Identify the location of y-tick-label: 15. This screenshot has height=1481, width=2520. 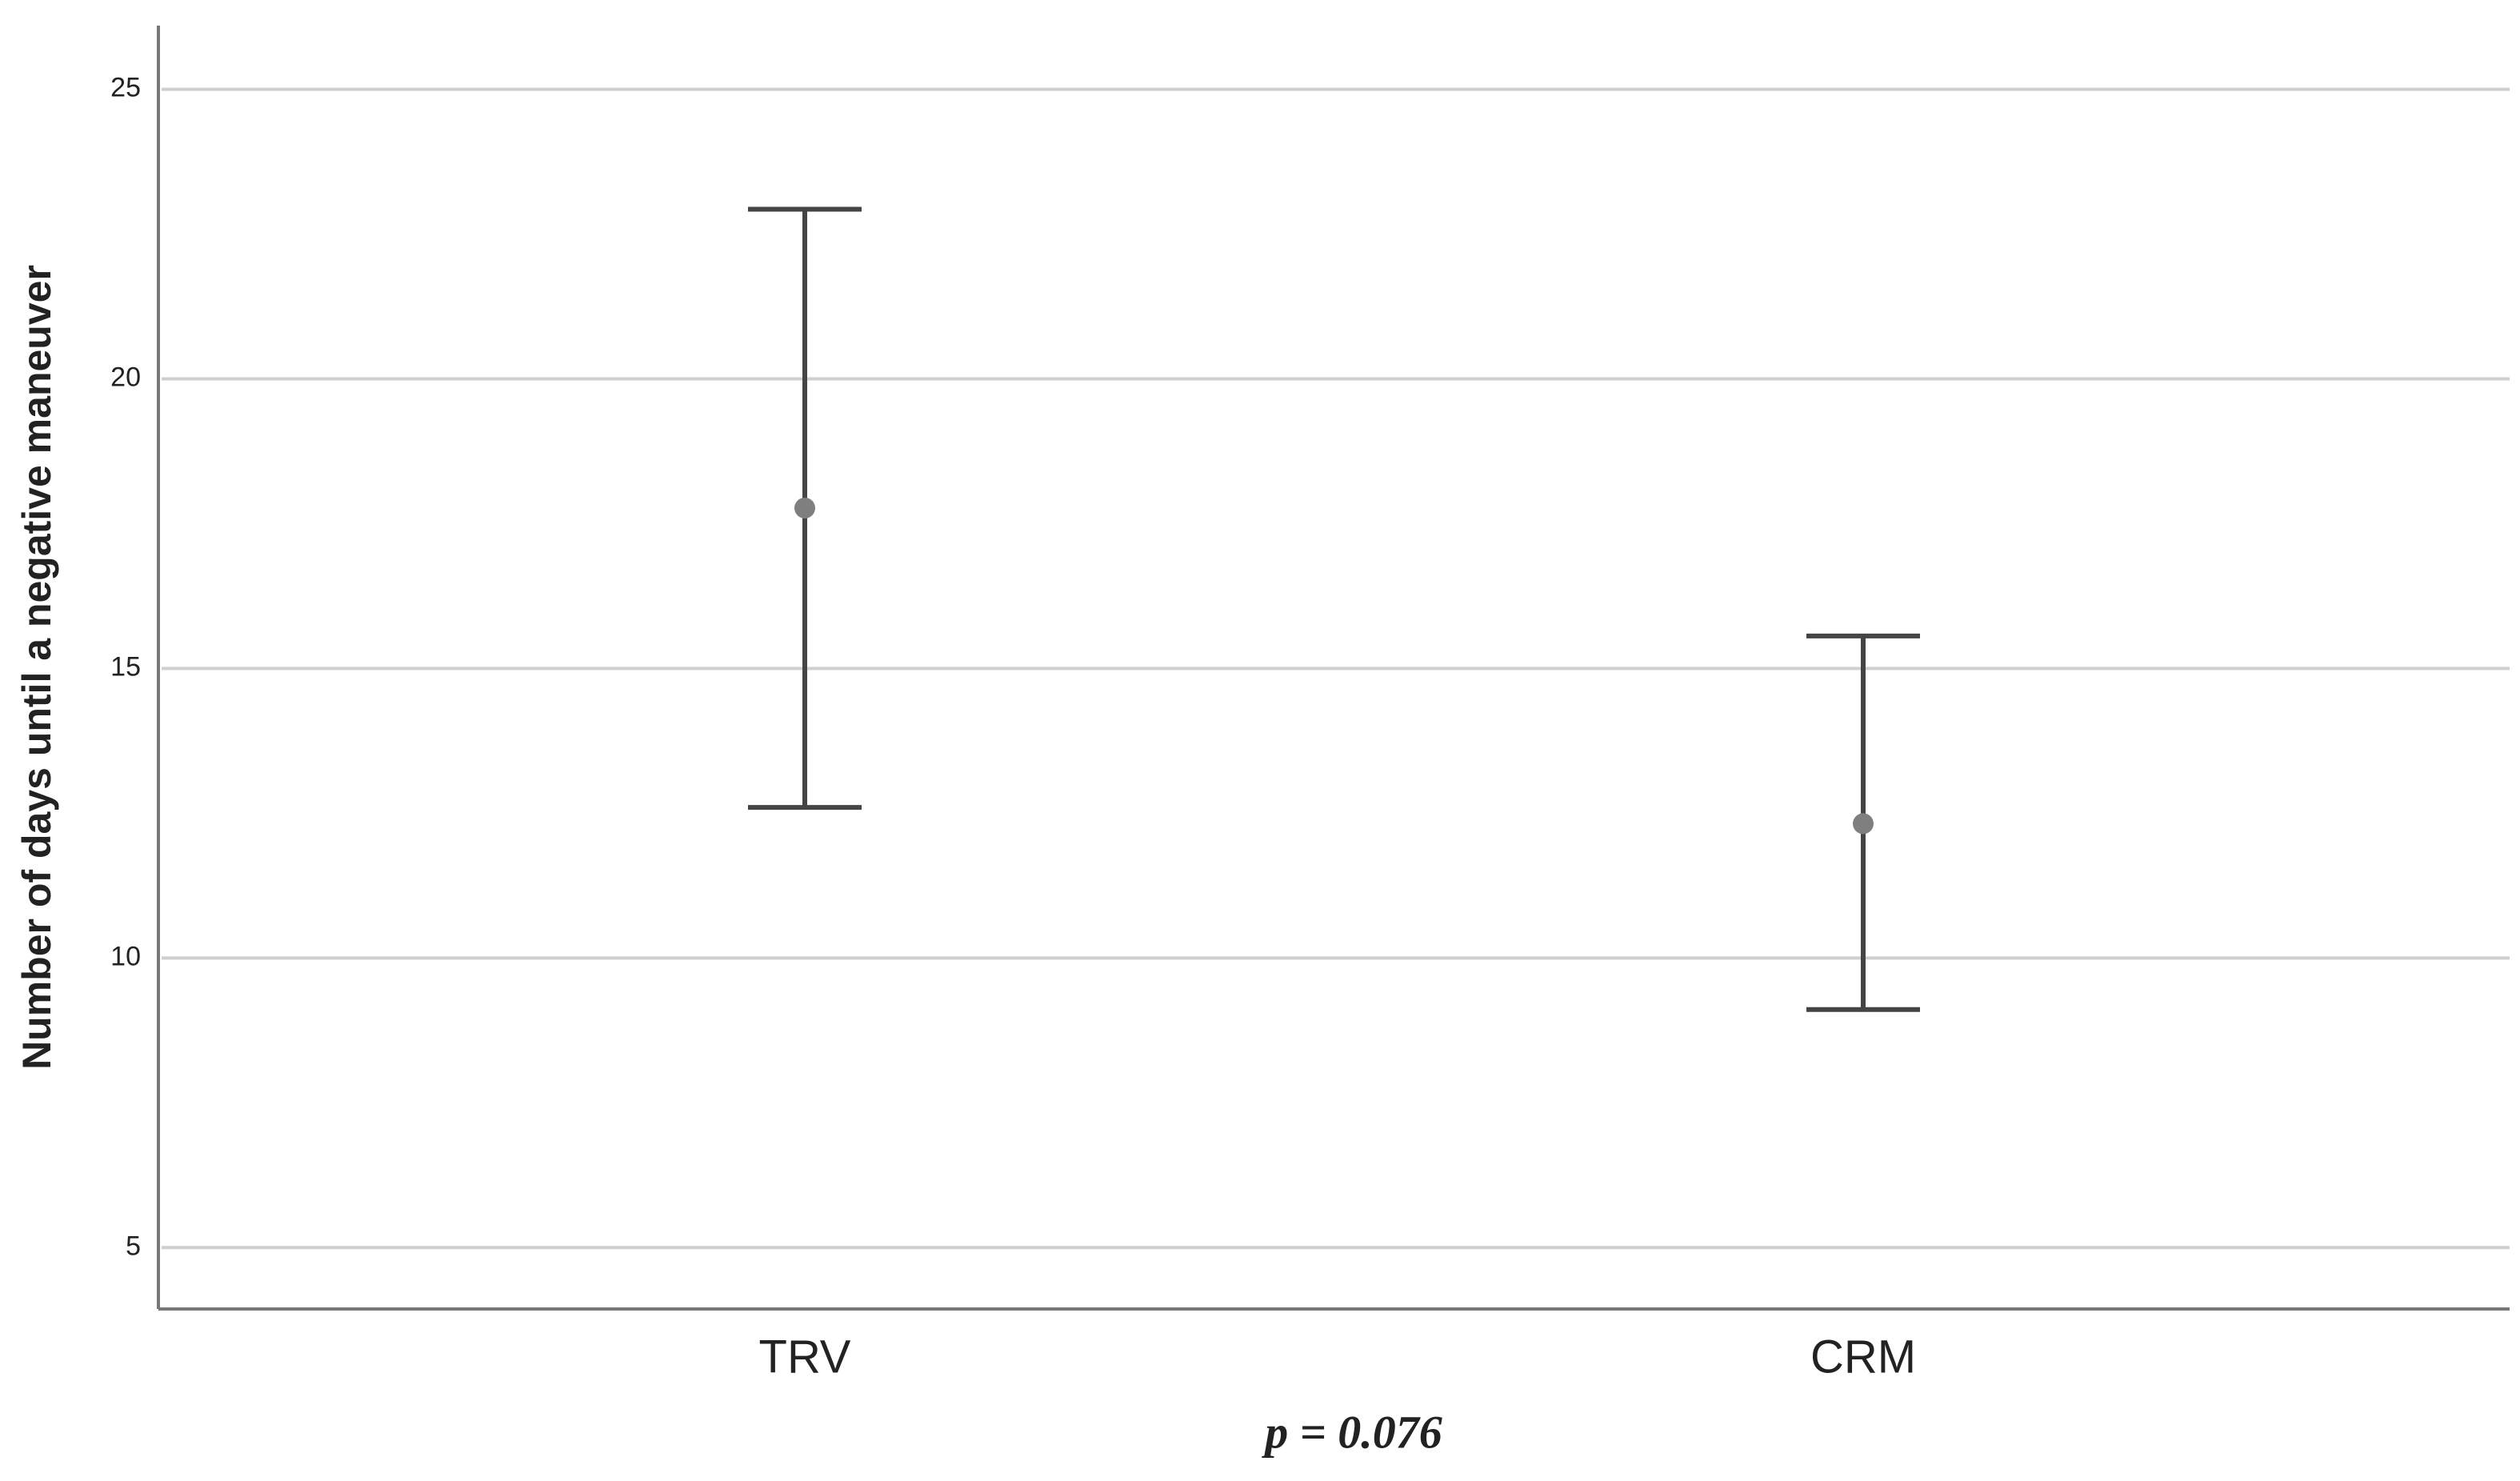
(125, 666).